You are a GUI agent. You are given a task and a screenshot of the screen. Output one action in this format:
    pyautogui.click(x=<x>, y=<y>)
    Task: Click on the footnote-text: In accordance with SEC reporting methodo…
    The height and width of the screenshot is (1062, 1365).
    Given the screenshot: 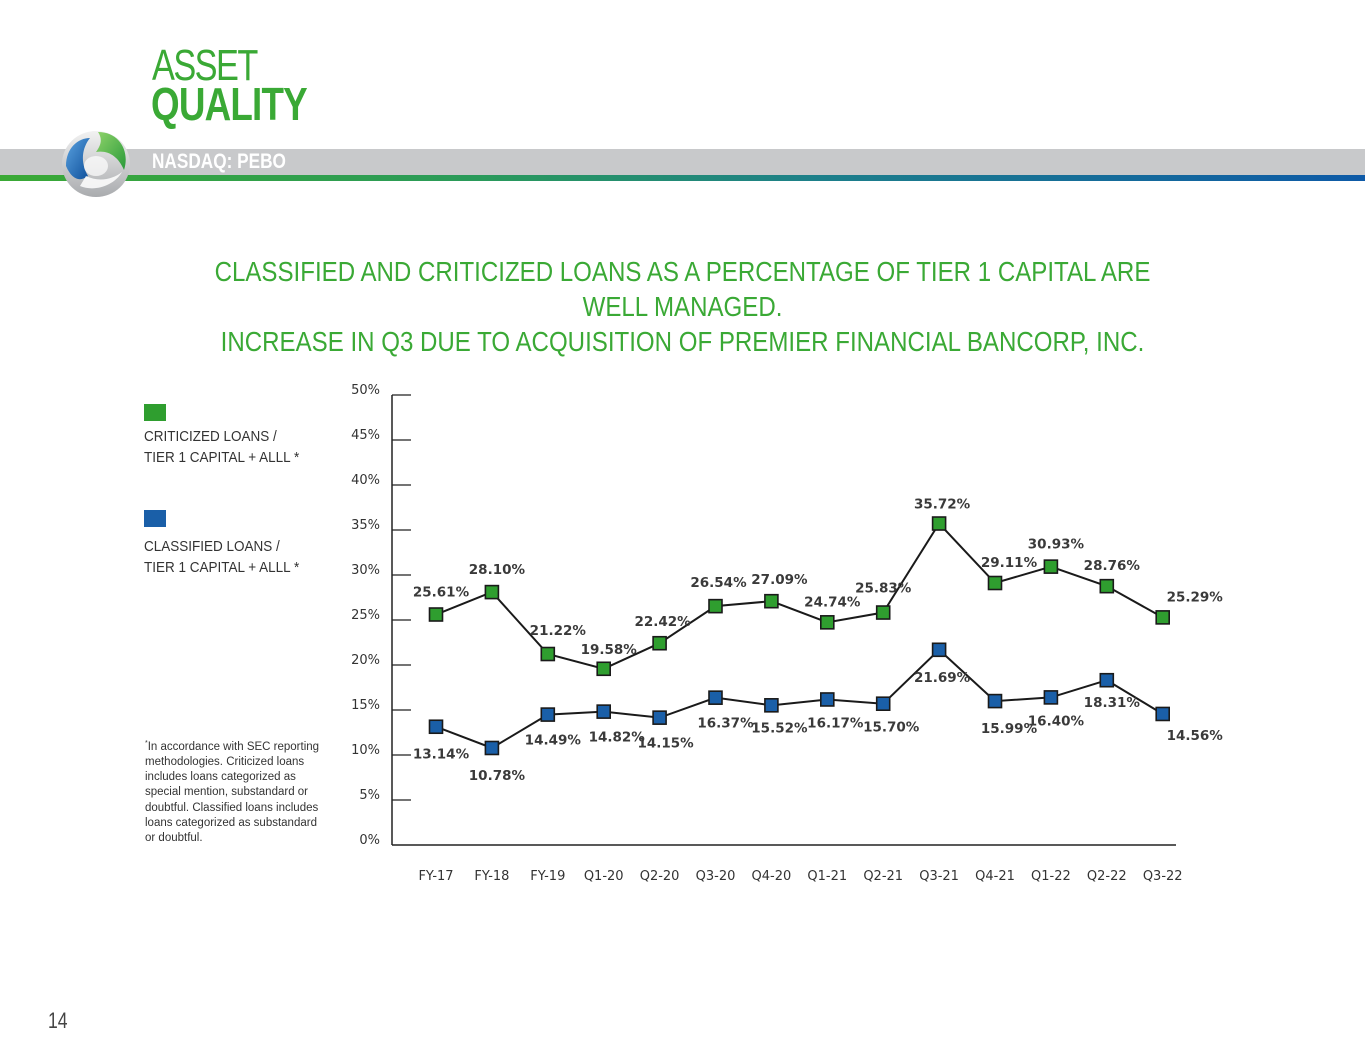 What is the action you would take?
    pyautogui.click(x=232, y=792)
    